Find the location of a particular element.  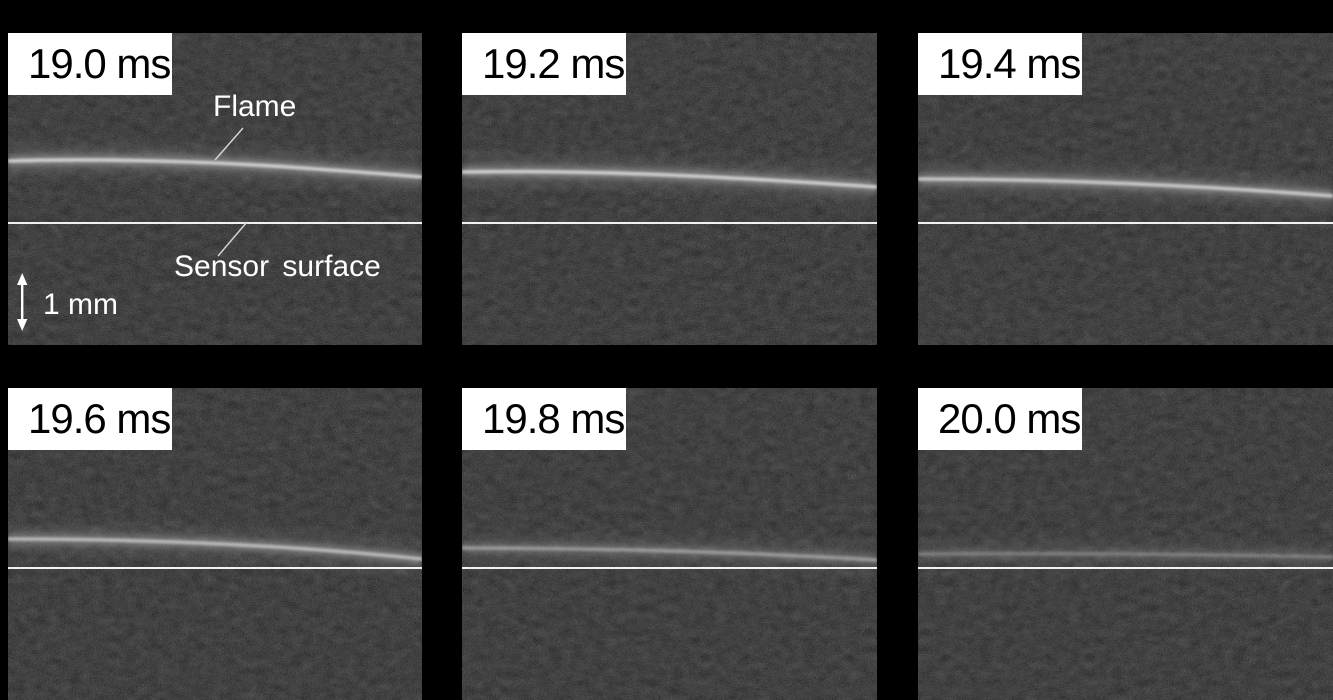

sensor-leader-line is located at coordinates (232, 239).